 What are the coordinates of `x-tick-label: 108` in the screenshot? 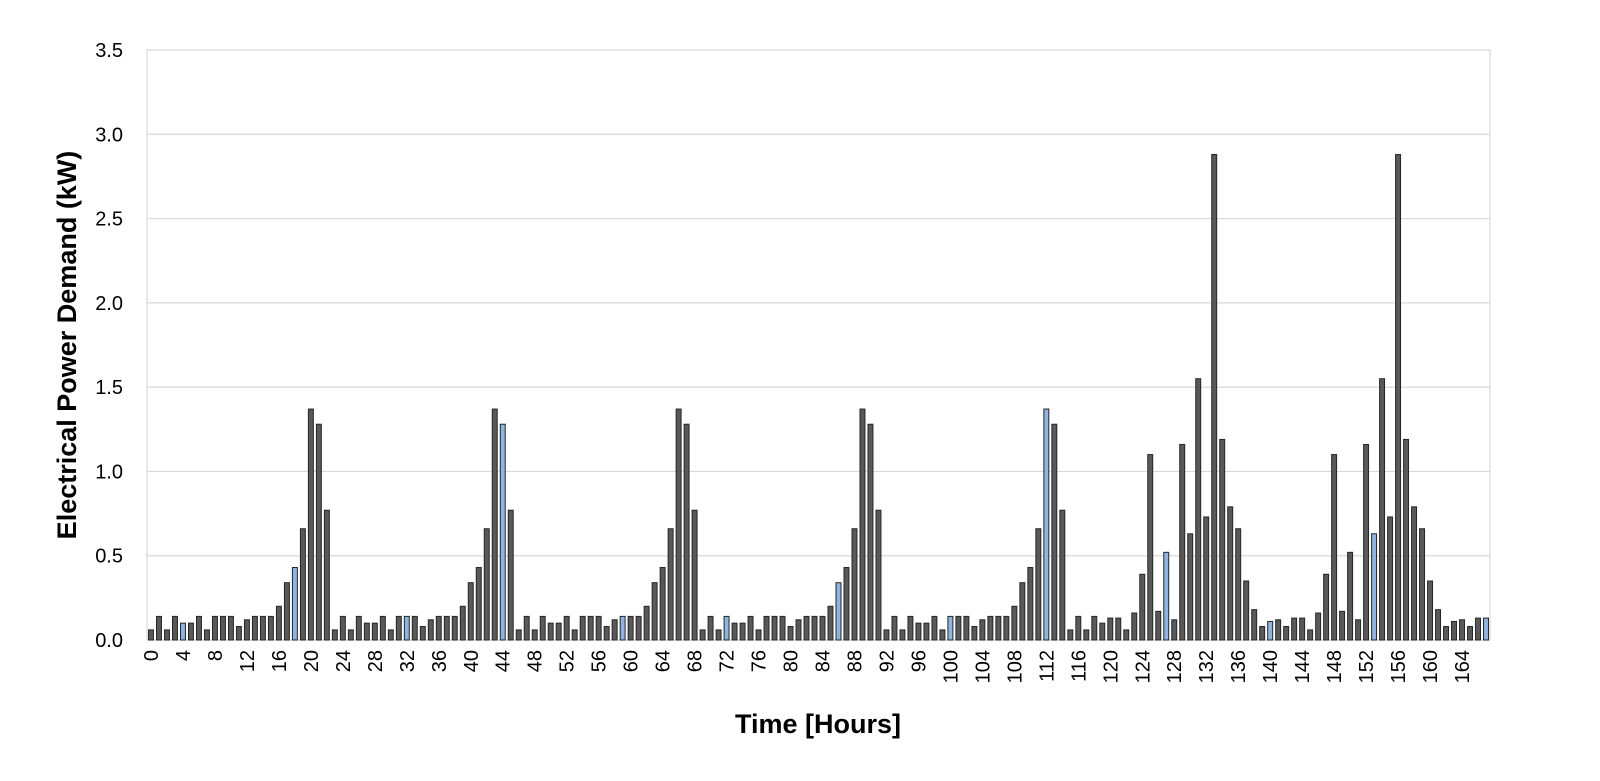 It's located at (1015, 666).